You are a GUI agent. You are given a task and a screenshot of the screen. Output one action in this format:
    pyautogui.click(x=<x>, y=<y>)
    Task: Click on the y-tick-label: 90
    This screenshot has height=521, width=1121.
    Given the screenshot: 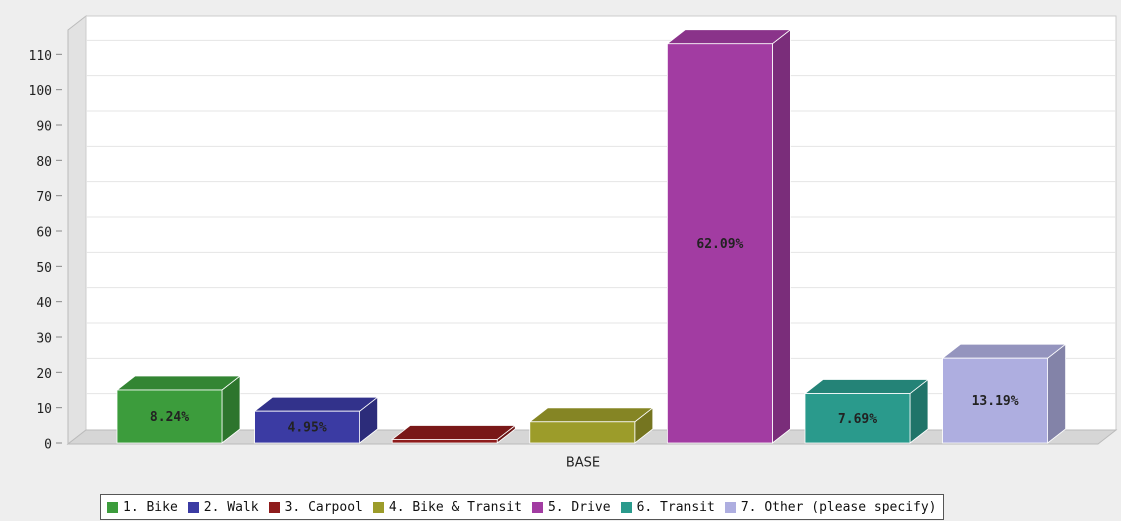 What is the action you would take?
    pyautogui.click(x=44, y=127)
    